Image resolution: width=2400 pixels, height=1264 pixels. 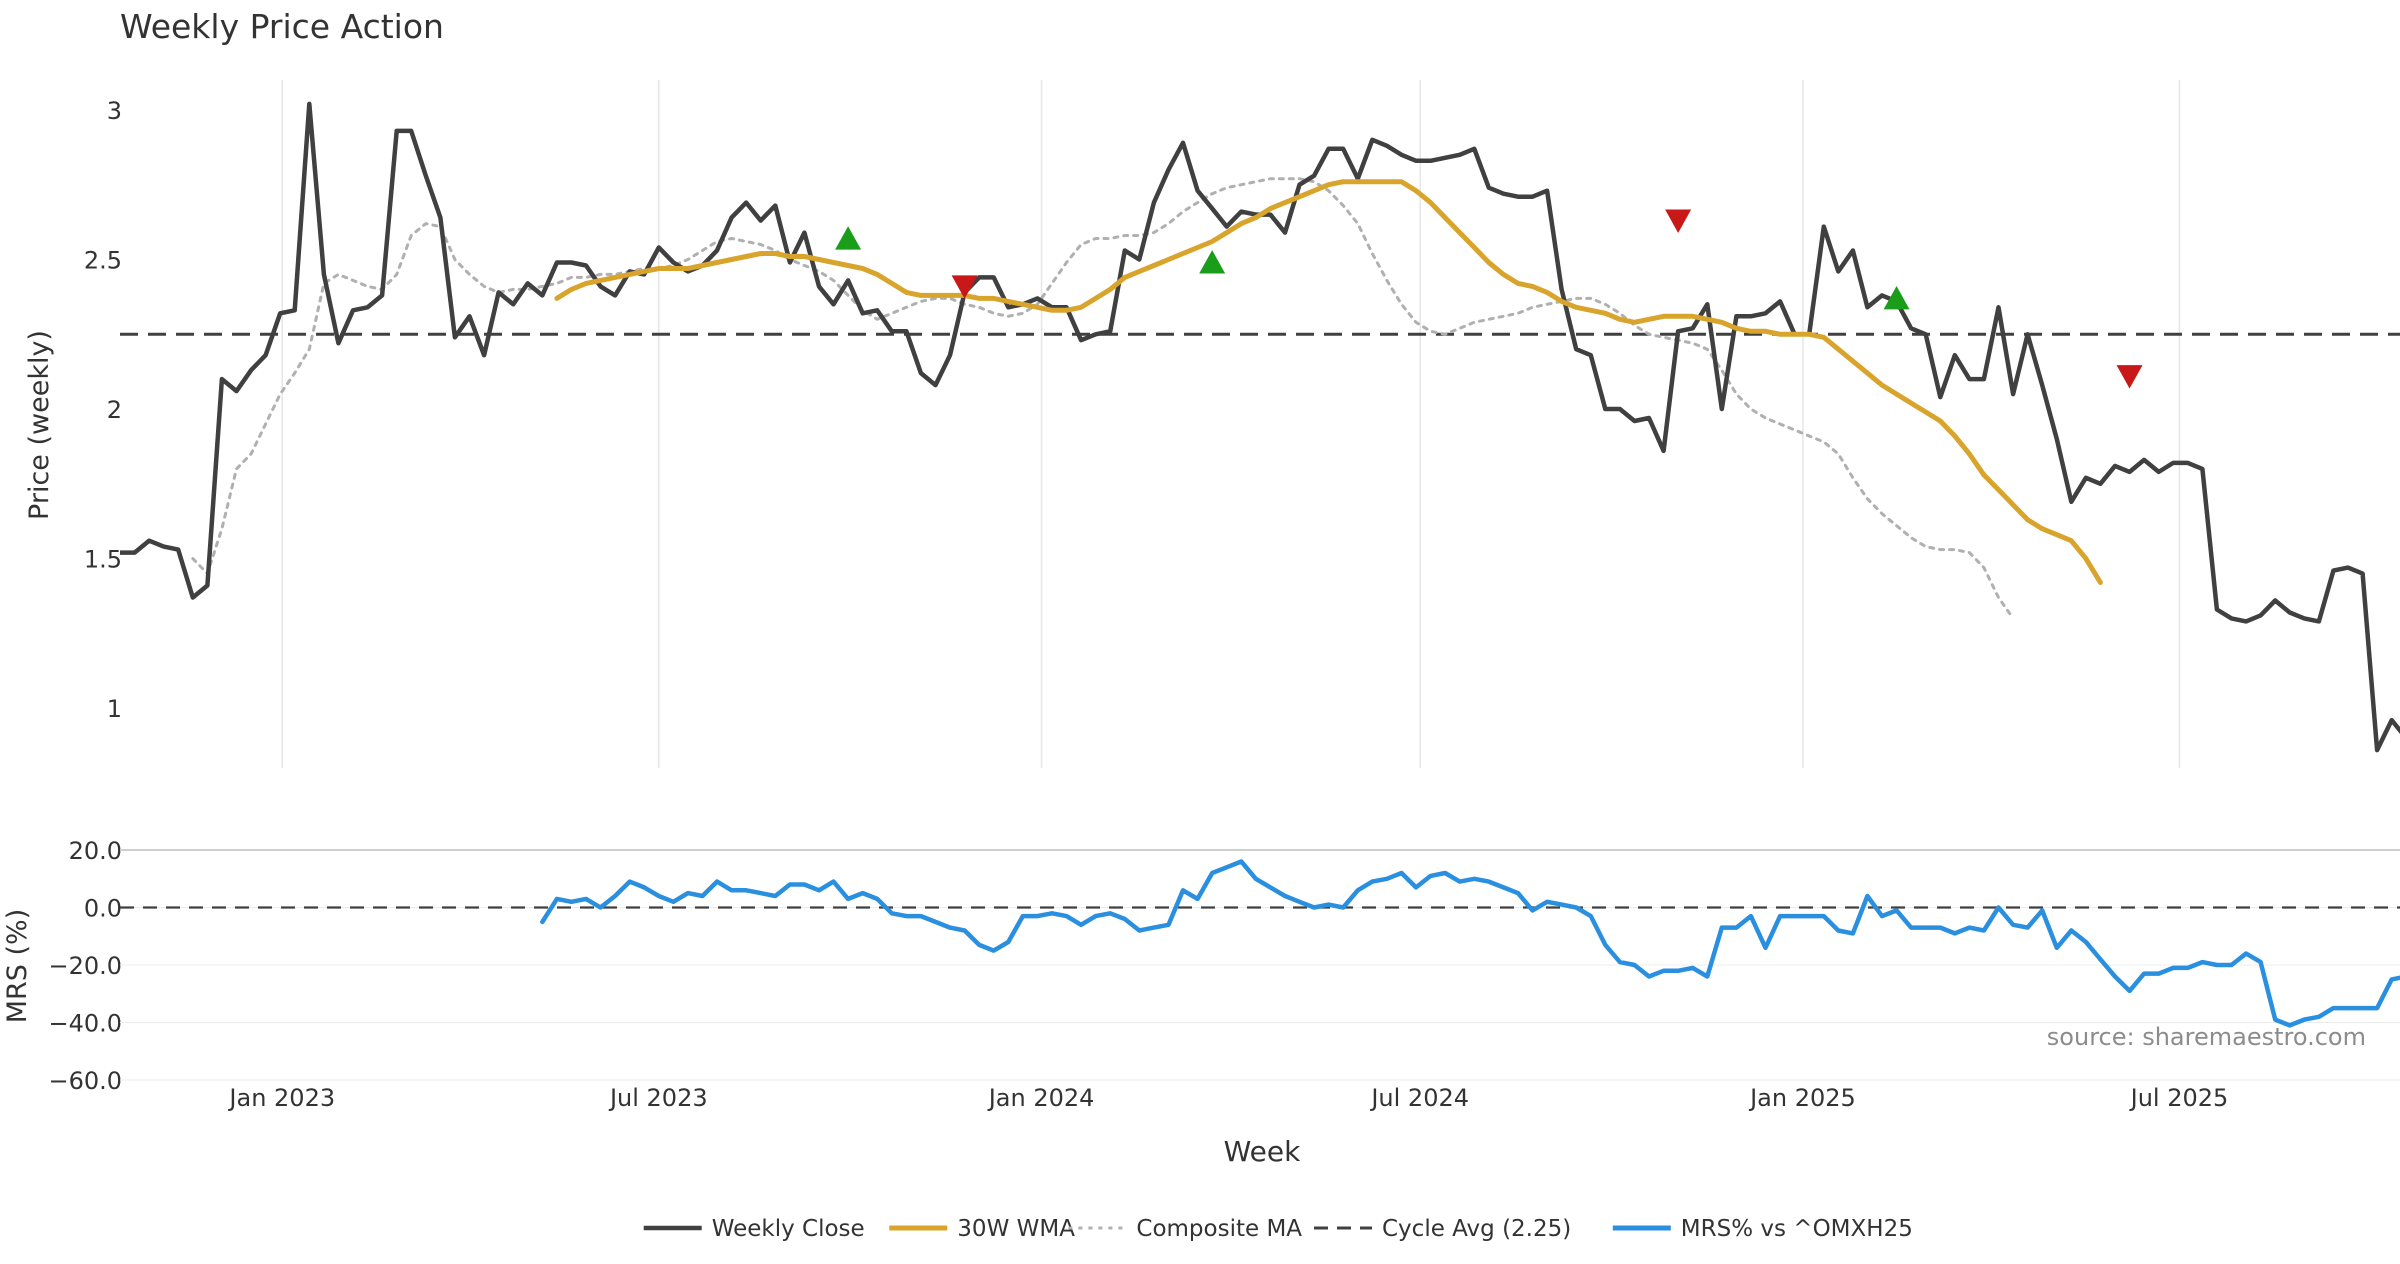 I want to click on mrs-y-tick-label: 20.0, so click(x=95, y=851).